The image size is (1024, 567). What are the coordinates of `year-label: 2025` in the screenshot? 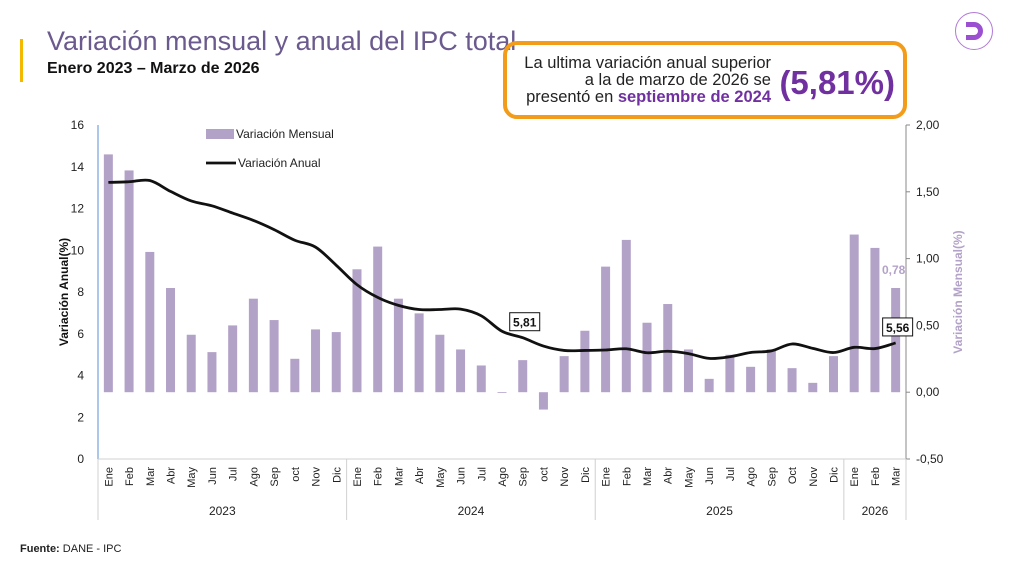 It's located at (719, 511).